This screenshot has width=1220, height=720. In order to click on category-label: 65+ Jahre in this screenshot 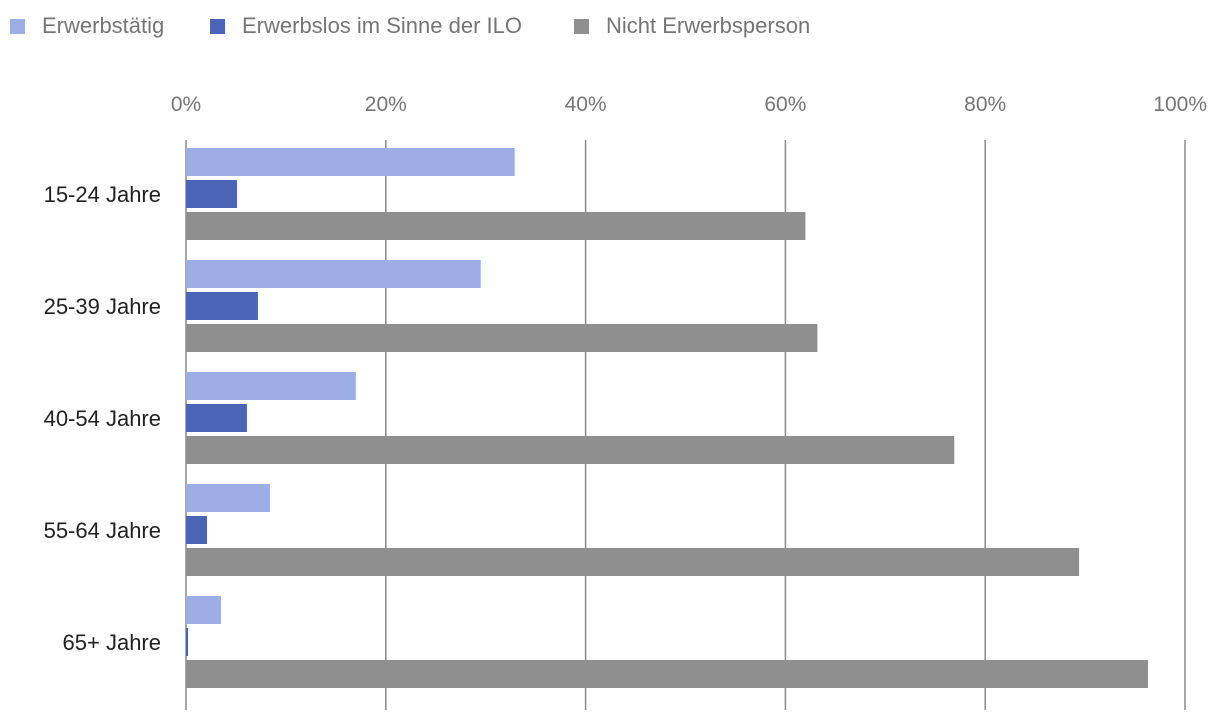, I will do `click(112, 642)`.